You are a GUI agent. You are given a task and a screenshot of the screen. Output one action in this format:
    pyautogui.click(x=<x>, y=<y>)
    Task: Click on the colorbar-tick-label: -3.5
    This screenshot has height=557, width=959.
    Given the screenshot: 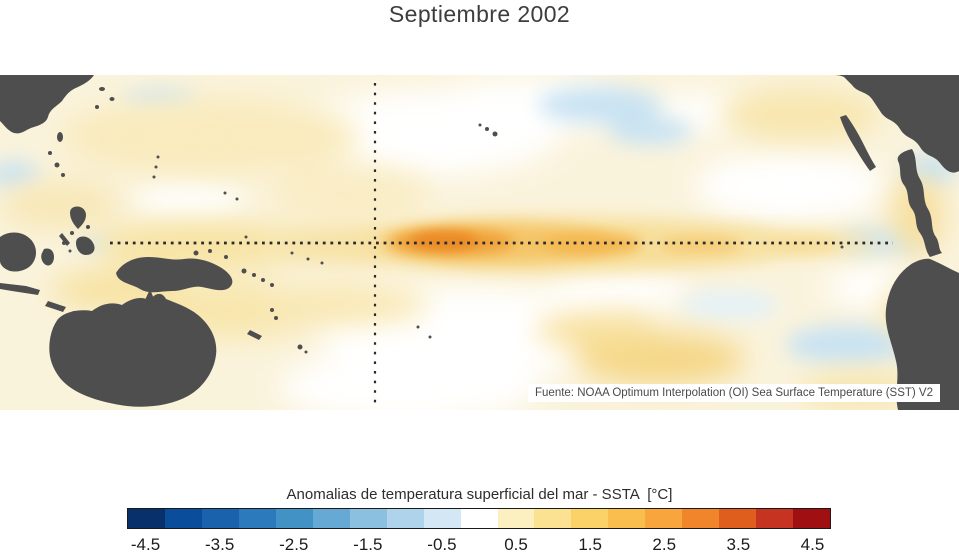 What is the action you would take?
    pyautogui.click(x=219, y=544)
    